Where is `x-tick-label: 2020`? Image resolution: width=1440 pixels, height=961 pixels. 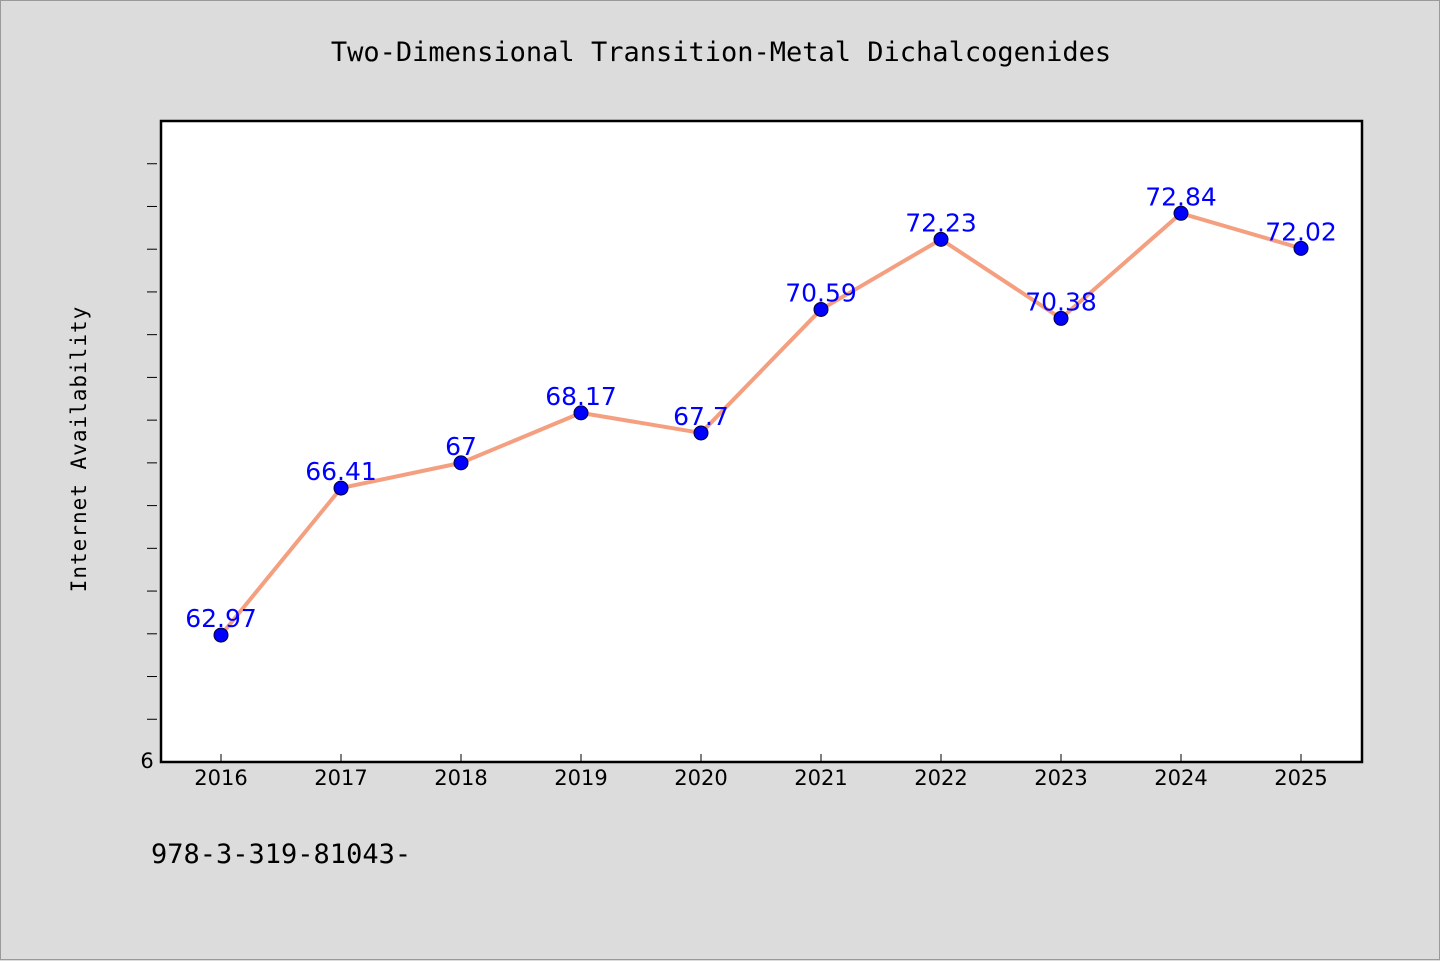 x-tick-label: 2020 is located at coordinates (700, 778).